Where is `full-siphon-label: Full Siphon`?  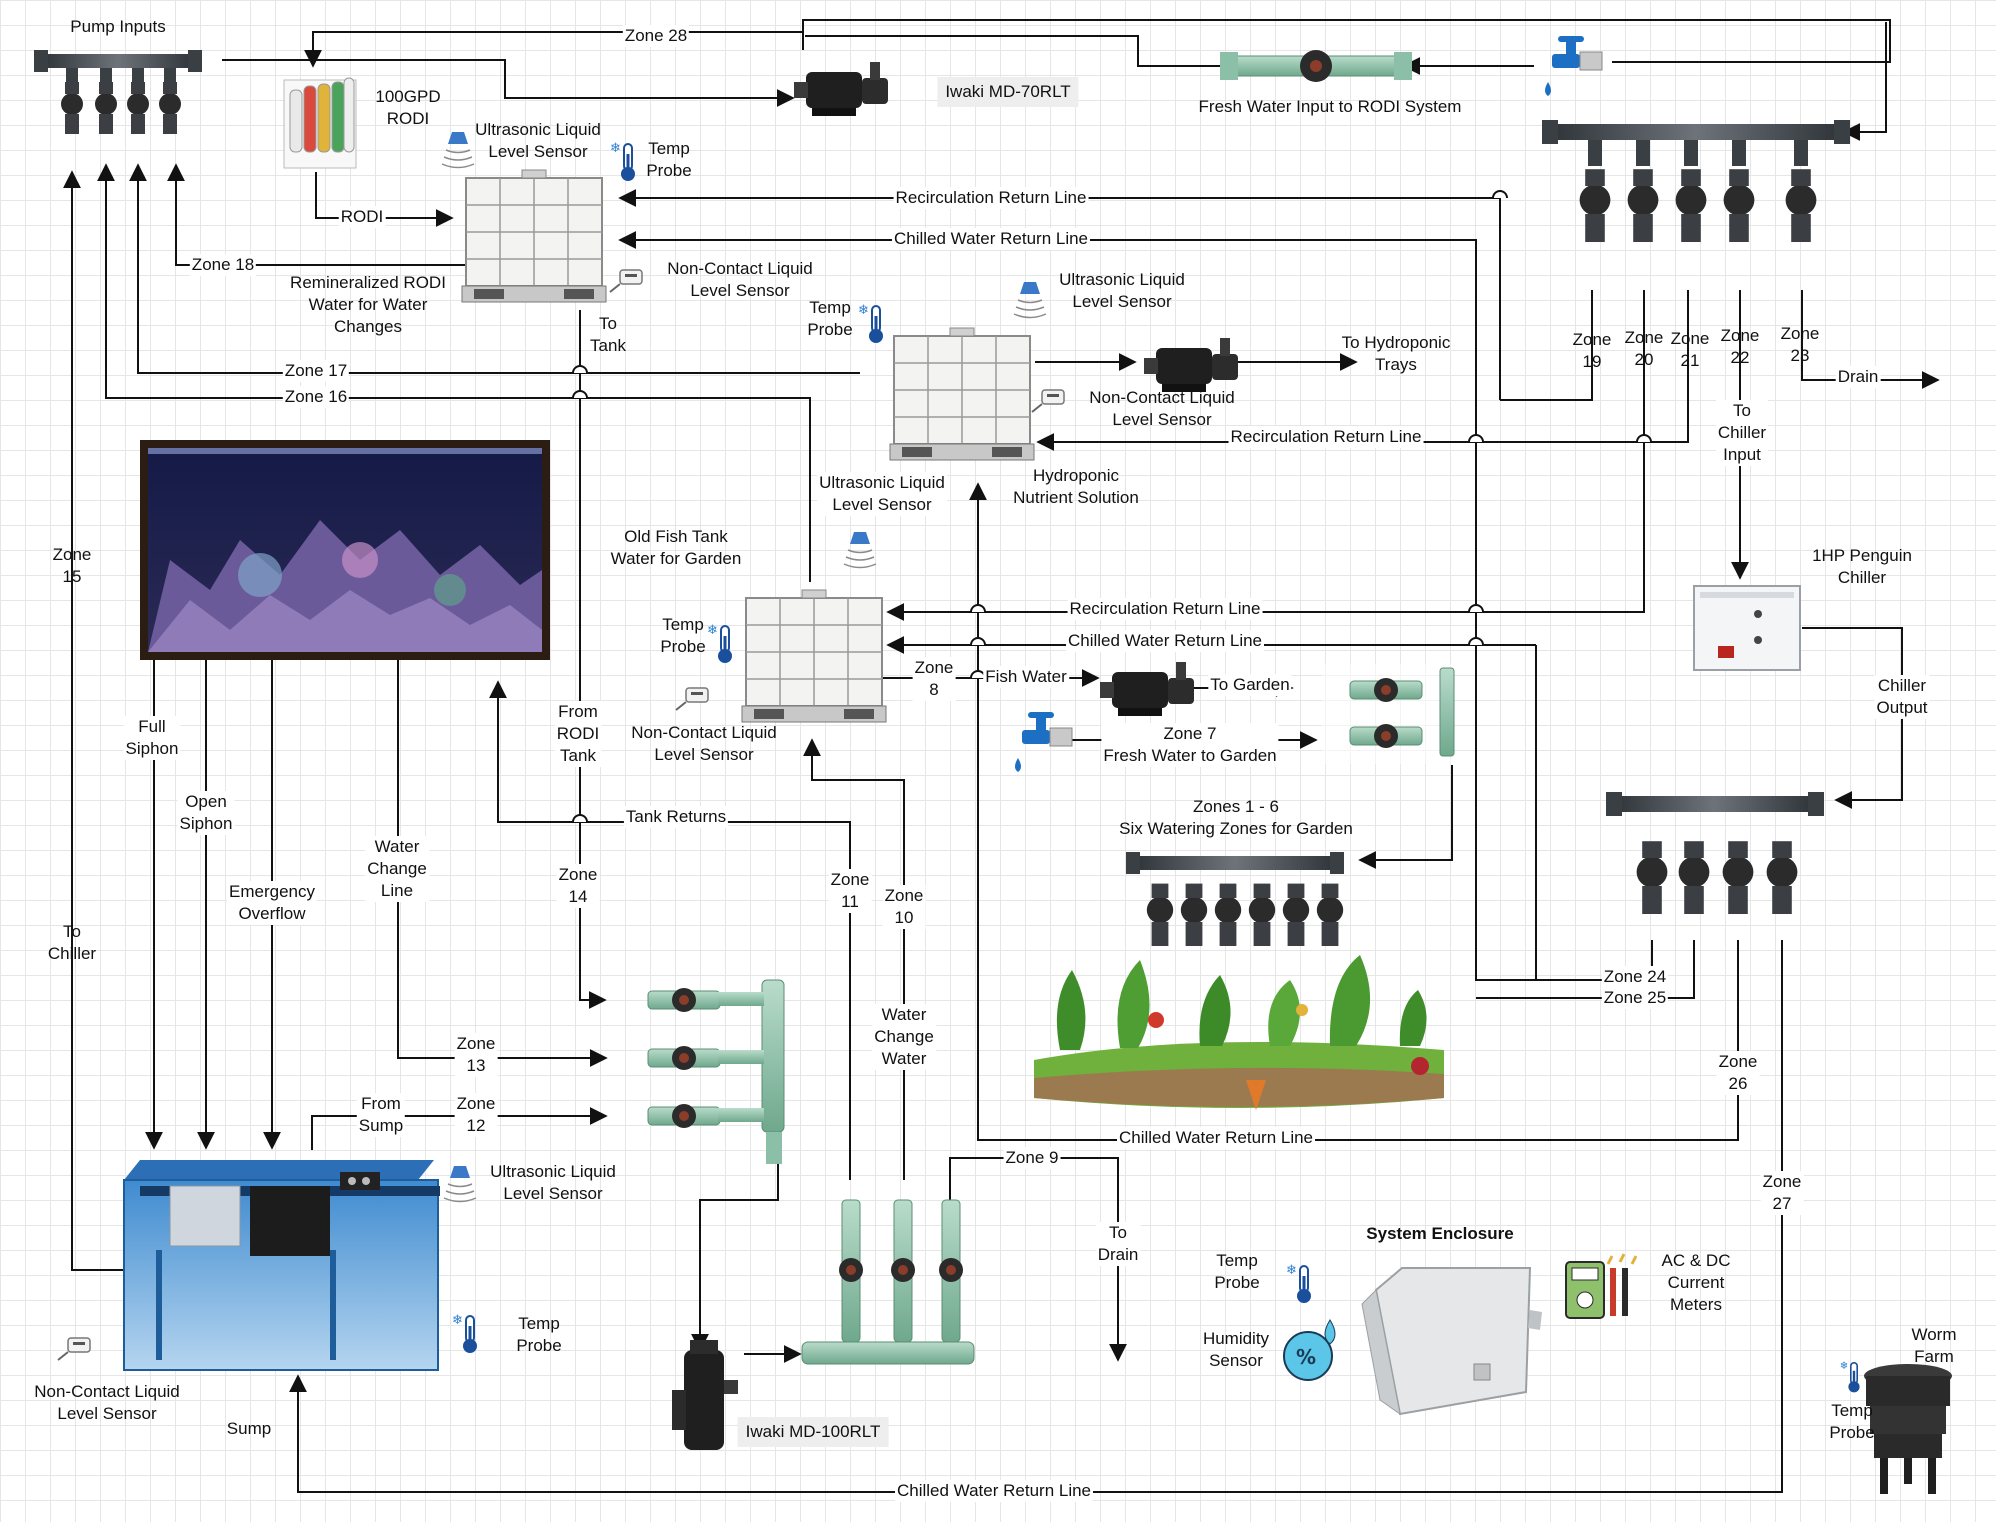
full-siphon-label: Full Siphon is located at coordinates (152, 738).